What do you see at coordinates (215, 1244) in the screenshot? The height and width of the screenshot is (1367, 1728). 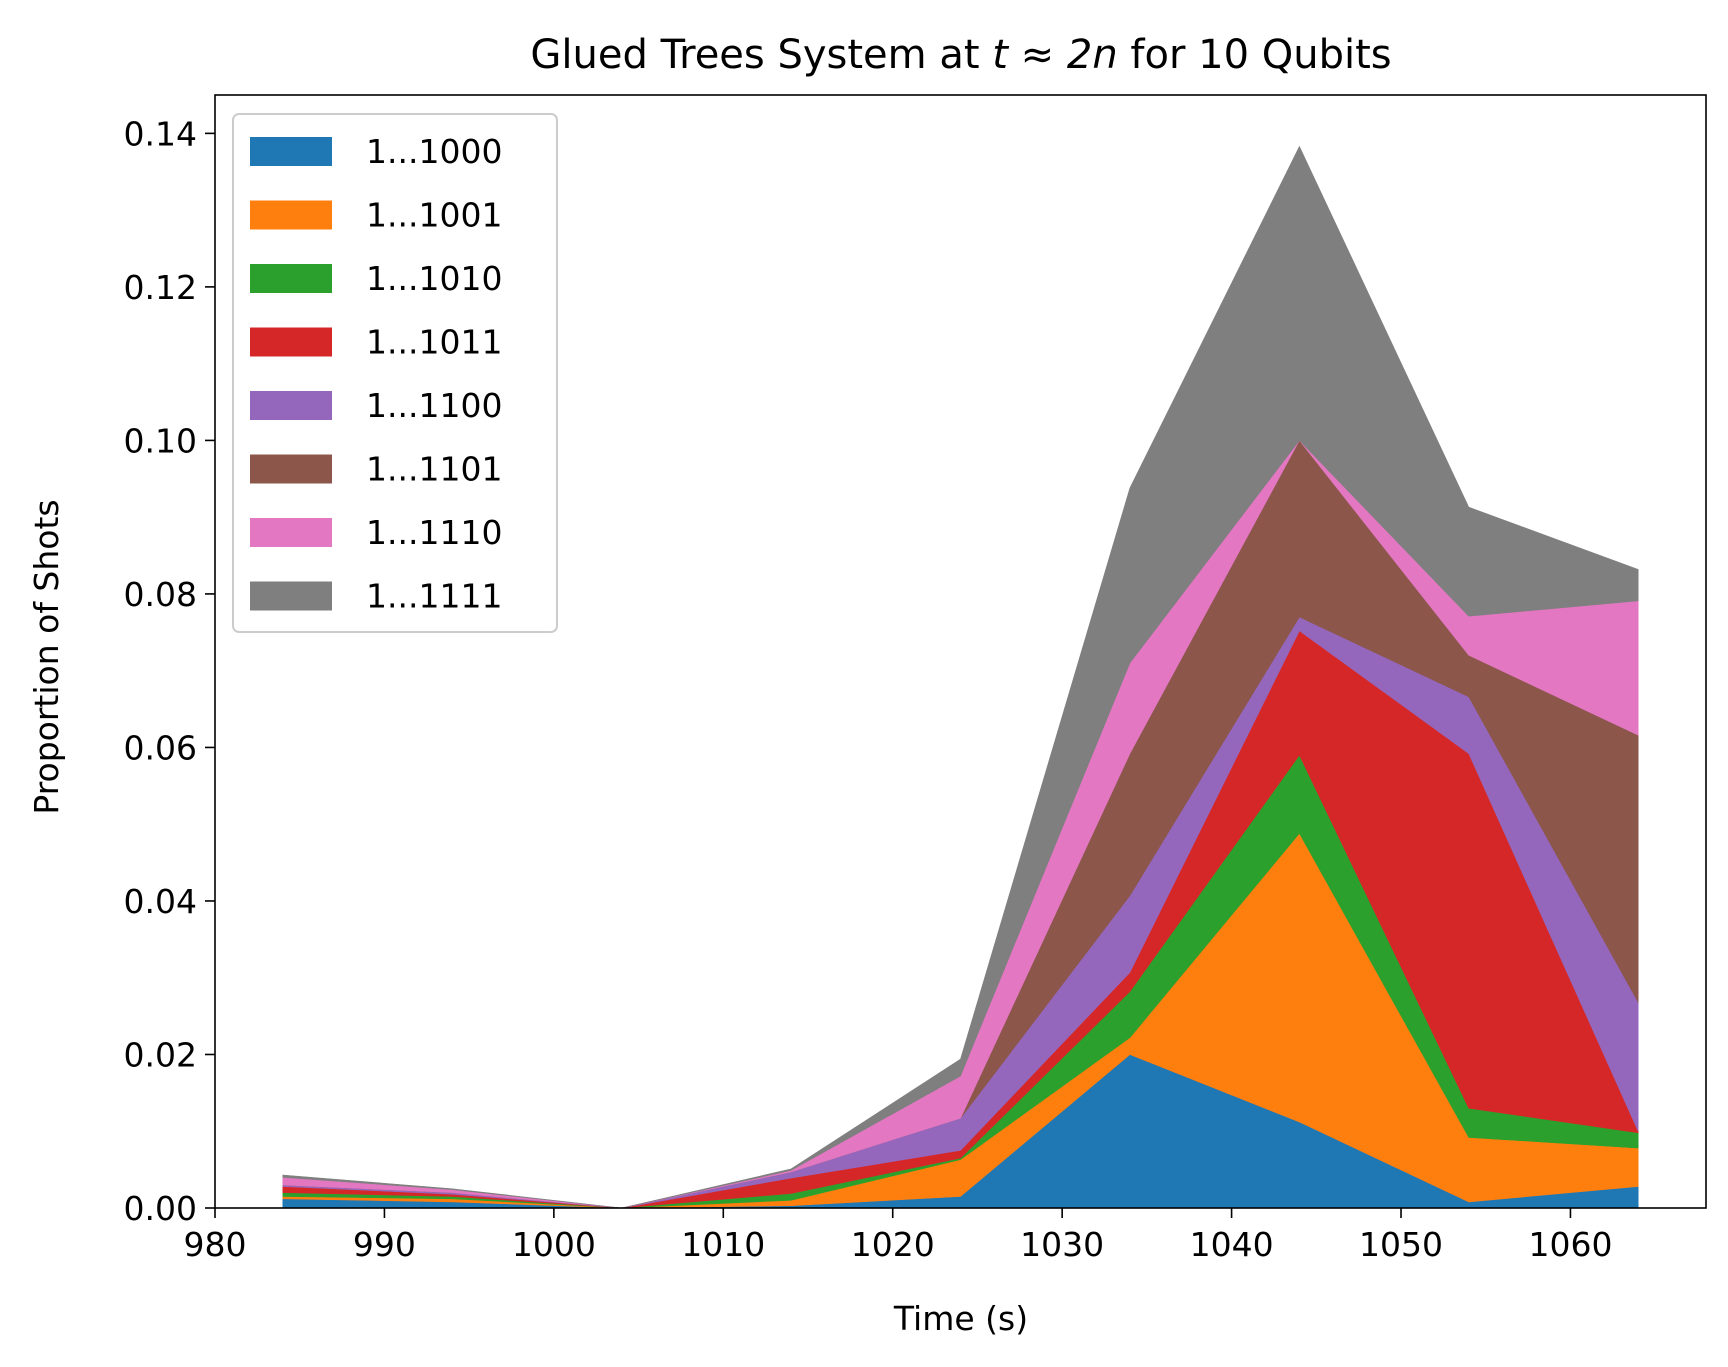 I see `x-tick-label: 980` at bounding box center [215, 1244].